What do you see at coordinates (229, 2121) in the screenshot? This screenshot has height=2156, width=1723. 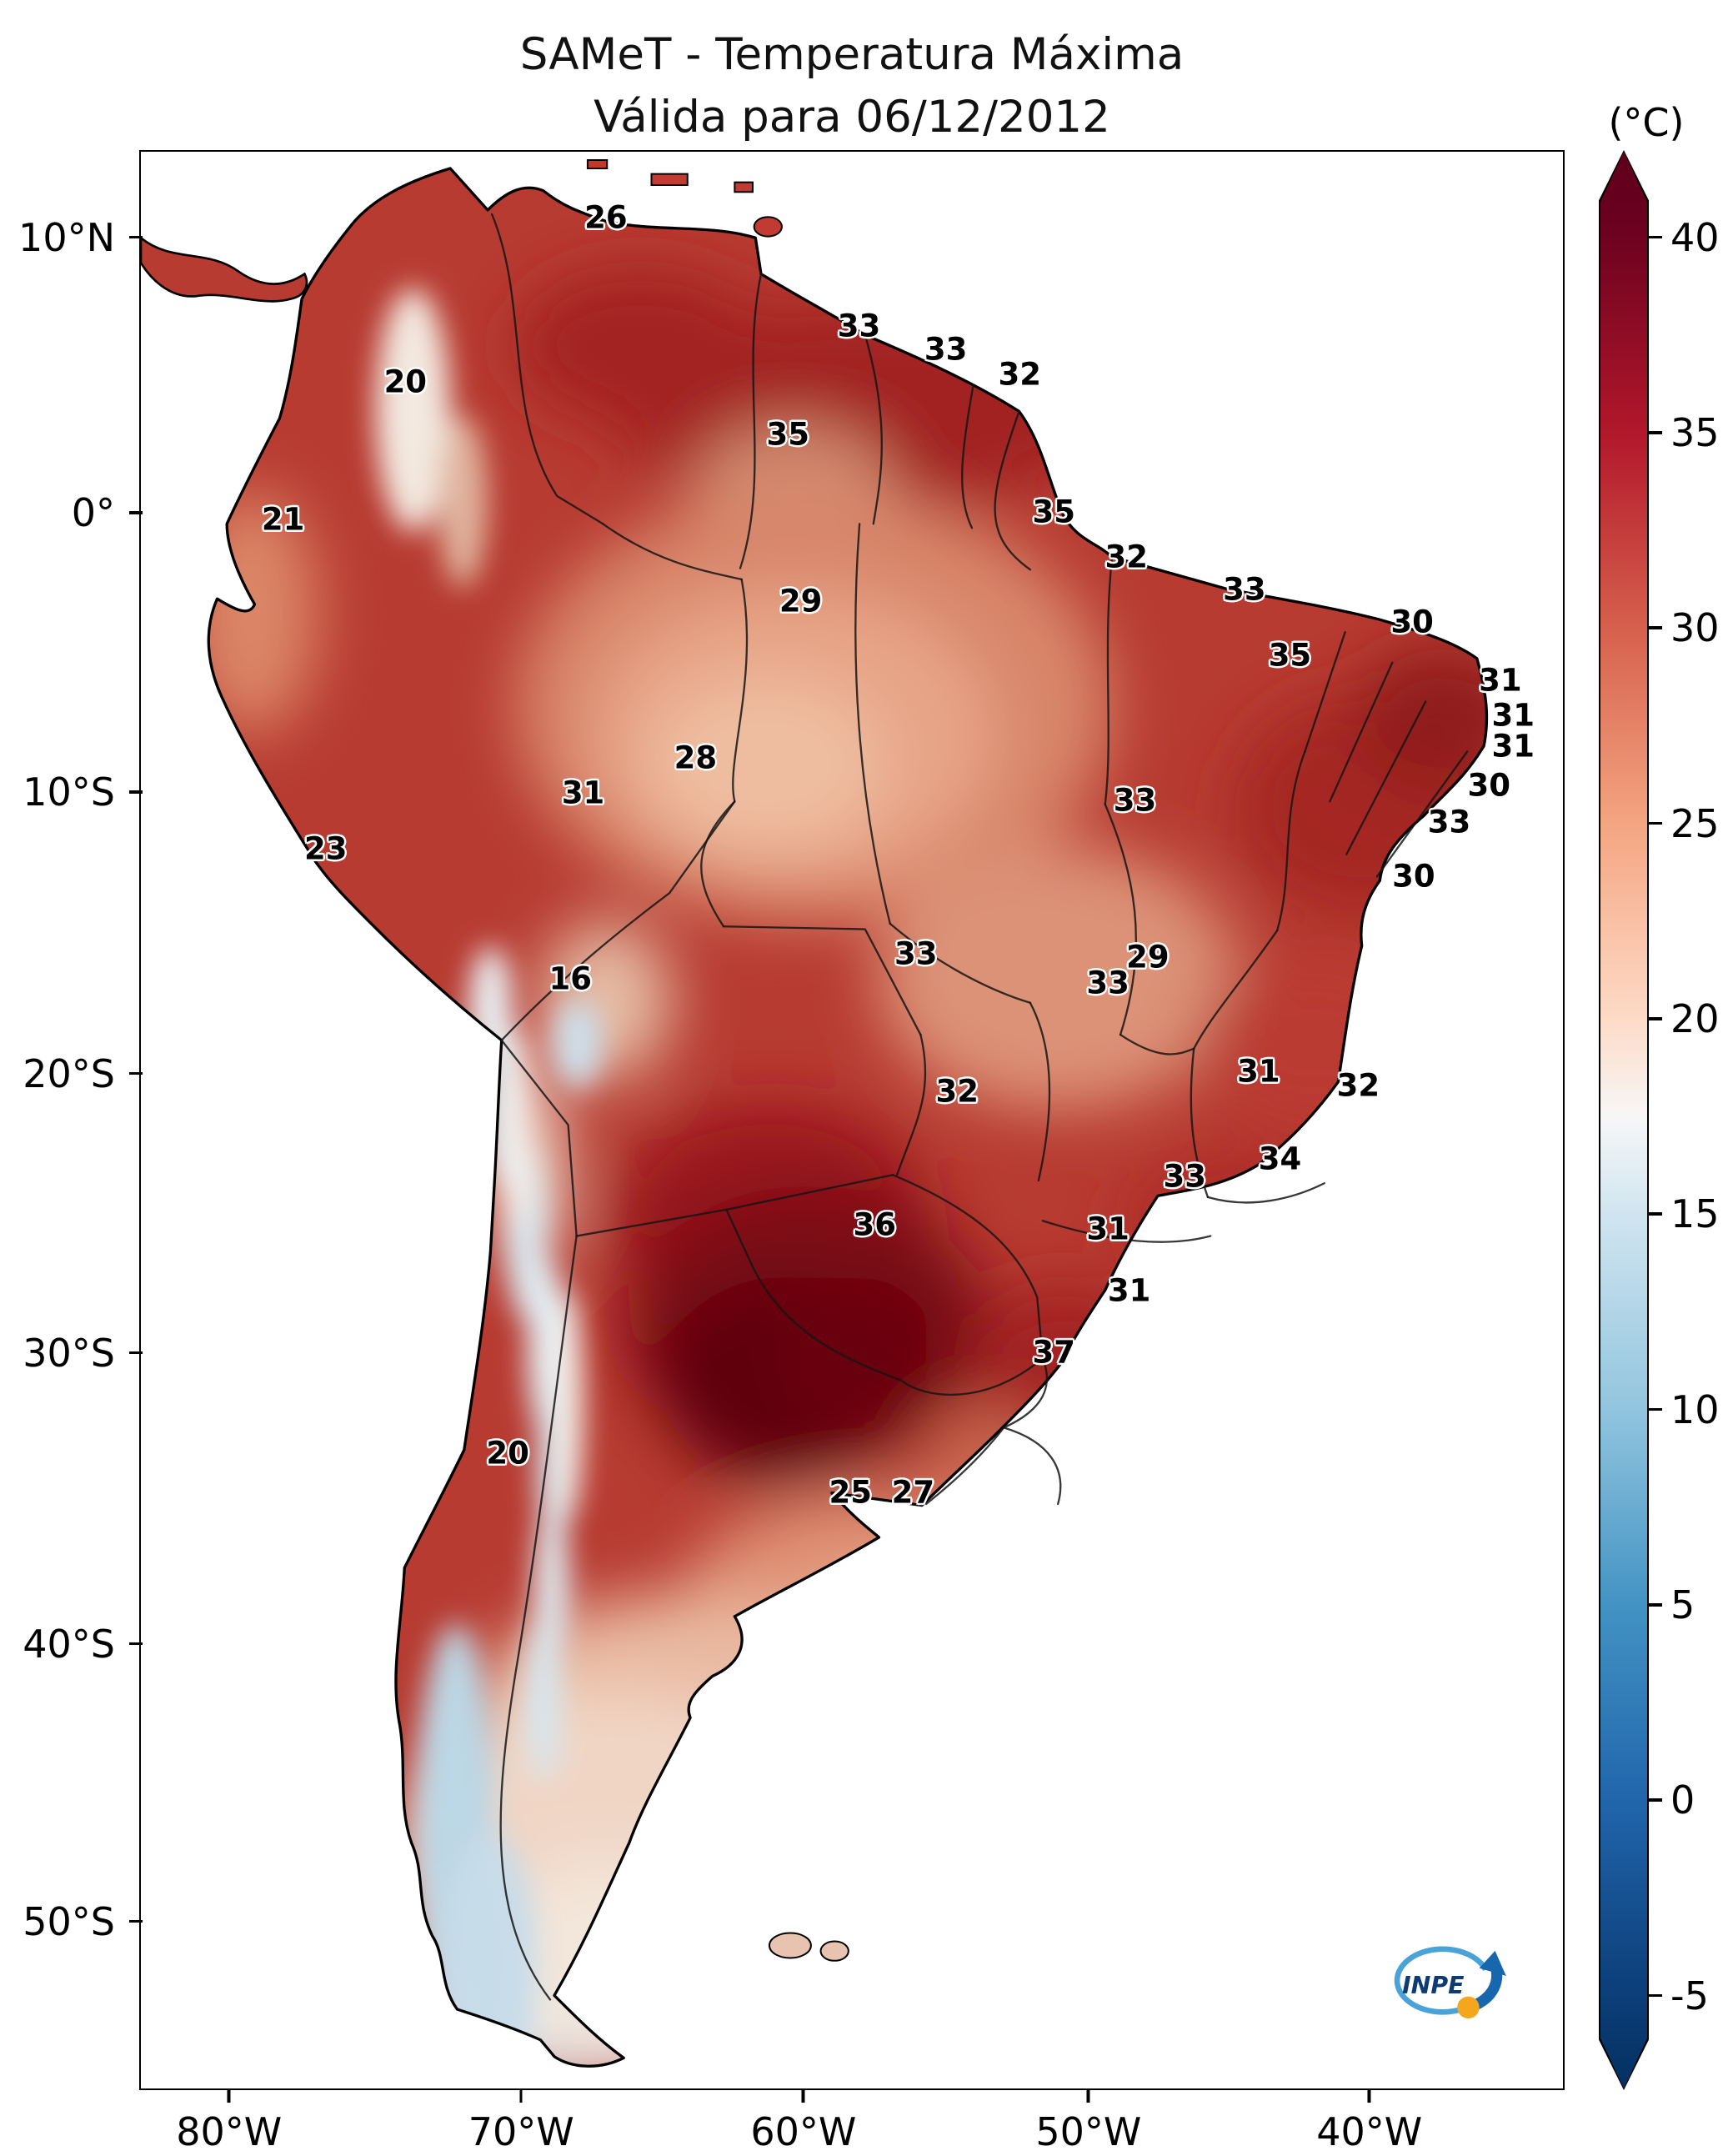 I see `lon-tick-label: 80°W` at bounding box center [229, 2121].